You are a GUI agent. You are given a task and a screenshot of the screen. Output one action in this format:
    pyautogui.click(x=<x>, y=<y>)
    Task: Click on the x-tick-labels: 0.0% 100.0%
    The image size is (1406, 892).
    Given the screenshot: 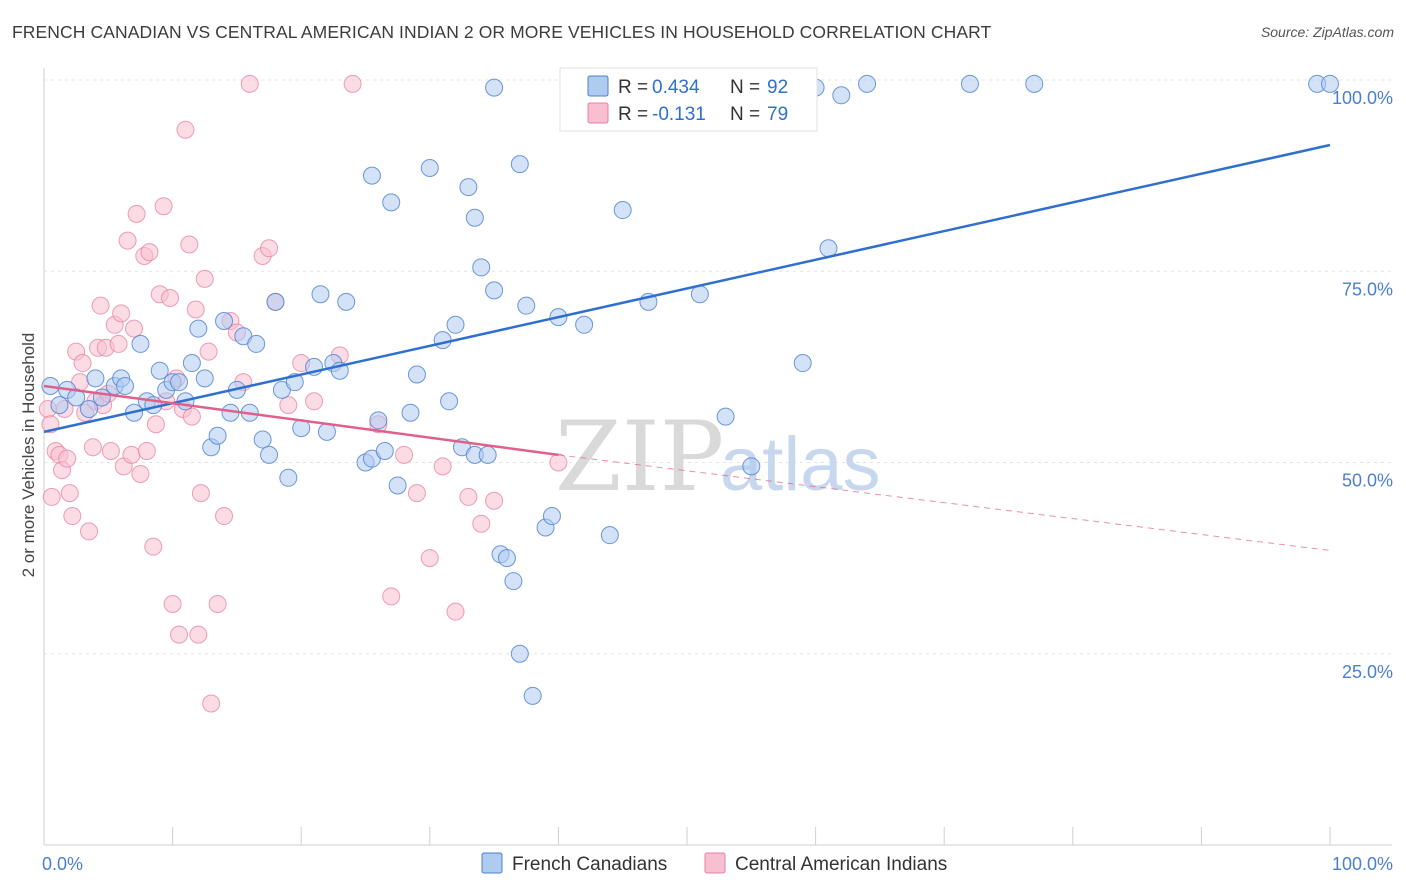 What is the action you would take?
    pyautogui.click(x=717, y=864)
    